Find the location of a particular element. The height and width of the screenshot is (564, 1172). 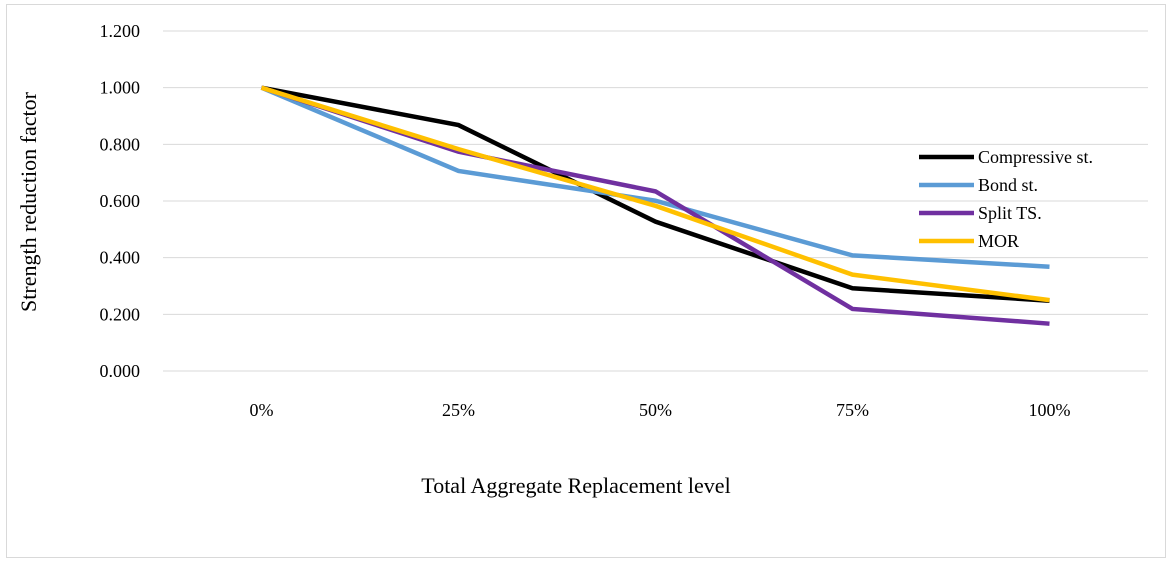

y-axis-ticks: 0.000 0.200 0.400 0.600 0.800 1.000 1.200 is located at coordinates (120, 201).